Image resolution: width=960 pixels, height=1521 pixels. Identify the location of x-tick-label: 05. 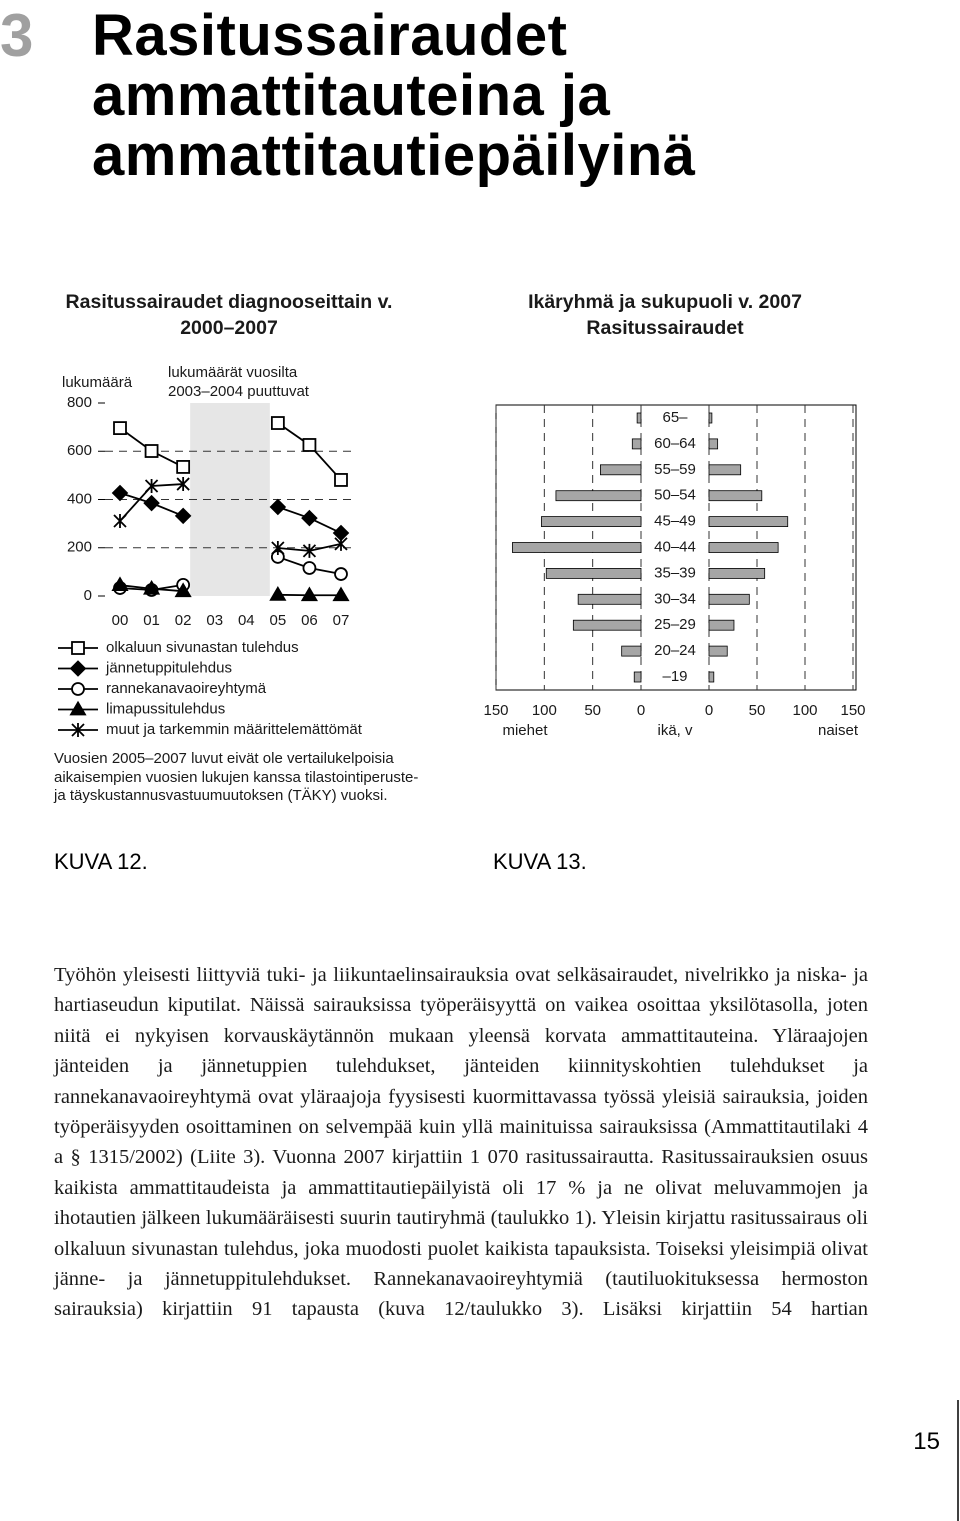
(278, 620).